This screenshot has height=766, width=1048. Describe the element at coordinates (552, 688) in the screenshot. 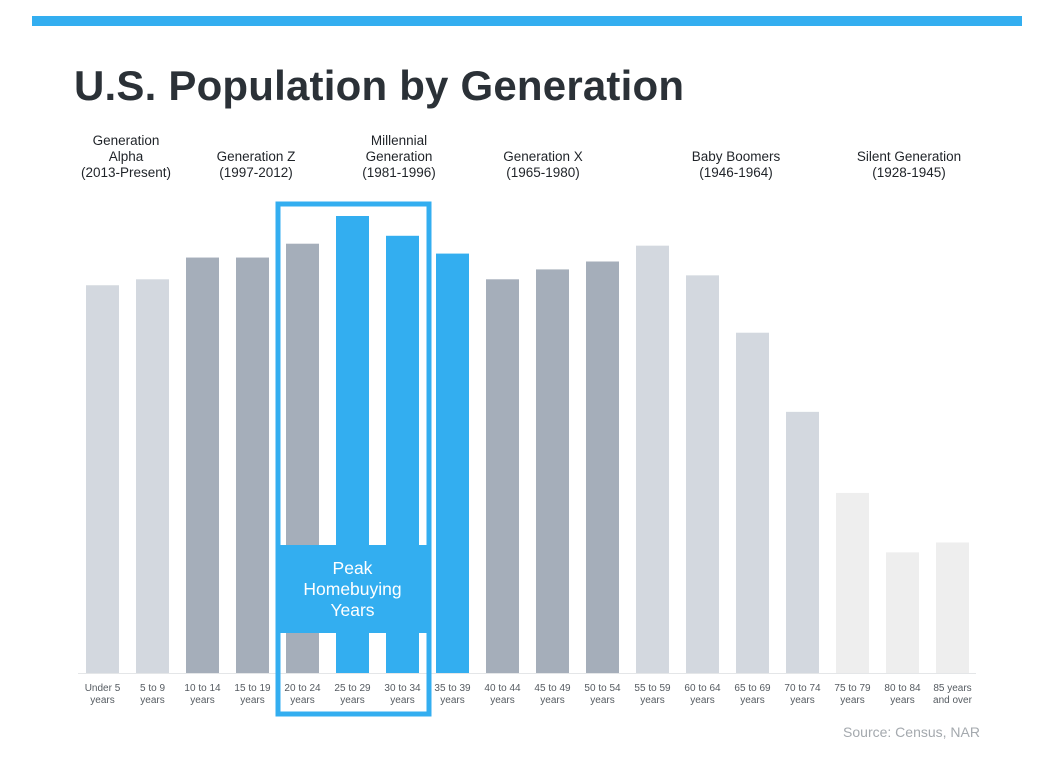

I see `tick-label: 45 to 49` at that location.